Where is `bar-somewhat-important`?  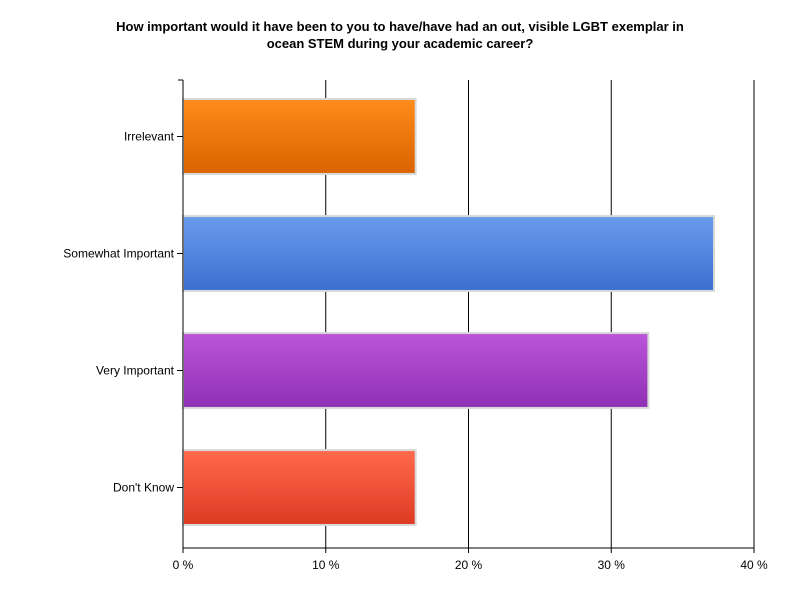 bar-somewhat-important is located at coordinates (449, 253).